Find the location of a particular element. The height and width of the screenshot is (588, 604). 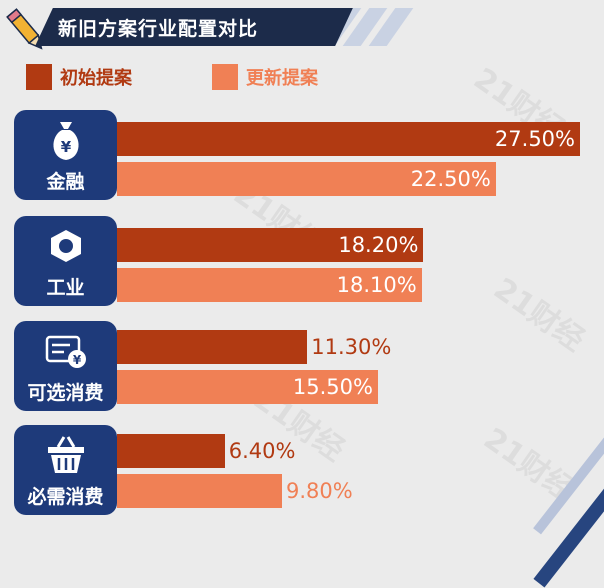

data-label-initial-discretionary: 11.30% is located at coordinates (351, 347).